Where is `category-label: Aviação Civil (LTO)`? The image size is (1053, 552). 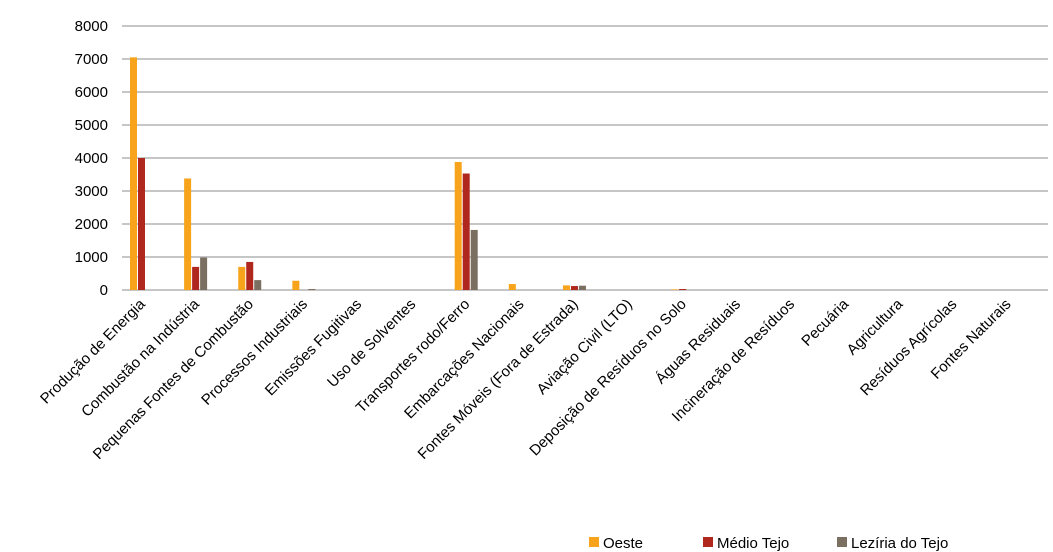 category-label: Aviação Civil (LTO) is located at coordinates (585, 347).